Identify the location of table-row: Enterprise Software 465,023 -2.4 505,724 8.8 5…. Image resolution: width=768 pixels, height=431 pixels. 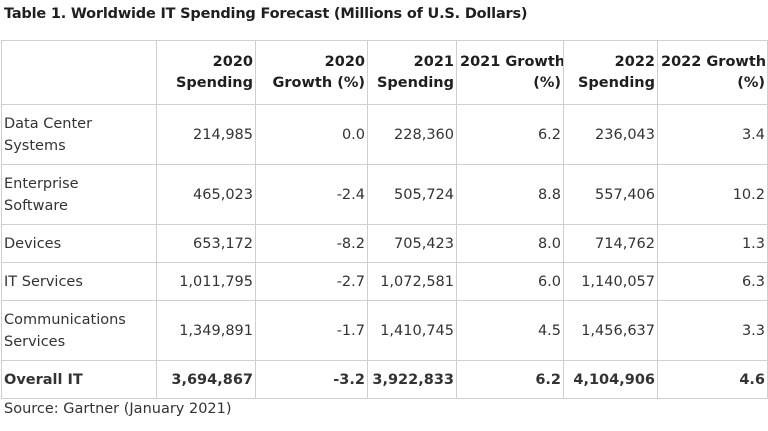
(384, 194).